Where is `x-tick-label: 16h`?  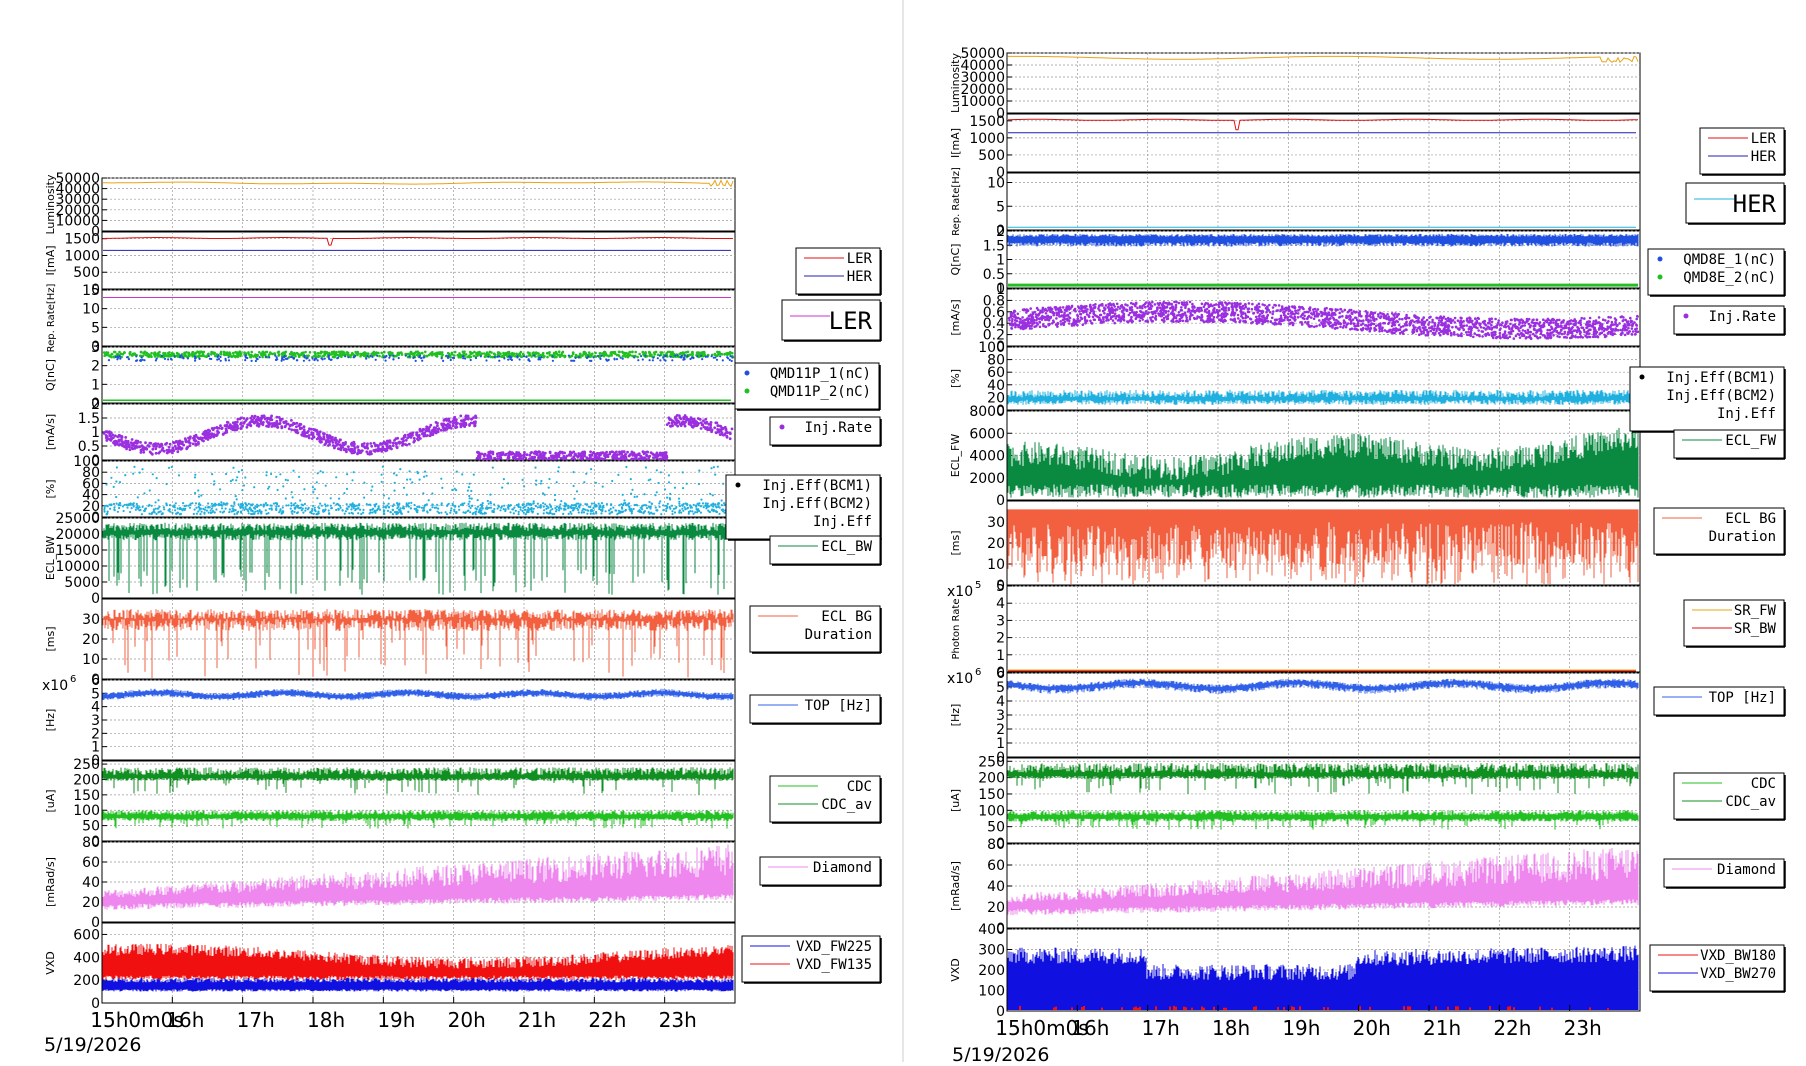
x-tick-label: 16h is located at coordinates (185, 1020).